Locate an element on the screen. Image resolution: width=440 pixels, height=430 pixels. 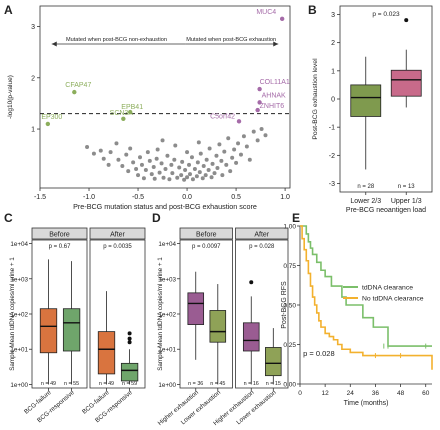
facet-strip is located at coordinates (59, 233).